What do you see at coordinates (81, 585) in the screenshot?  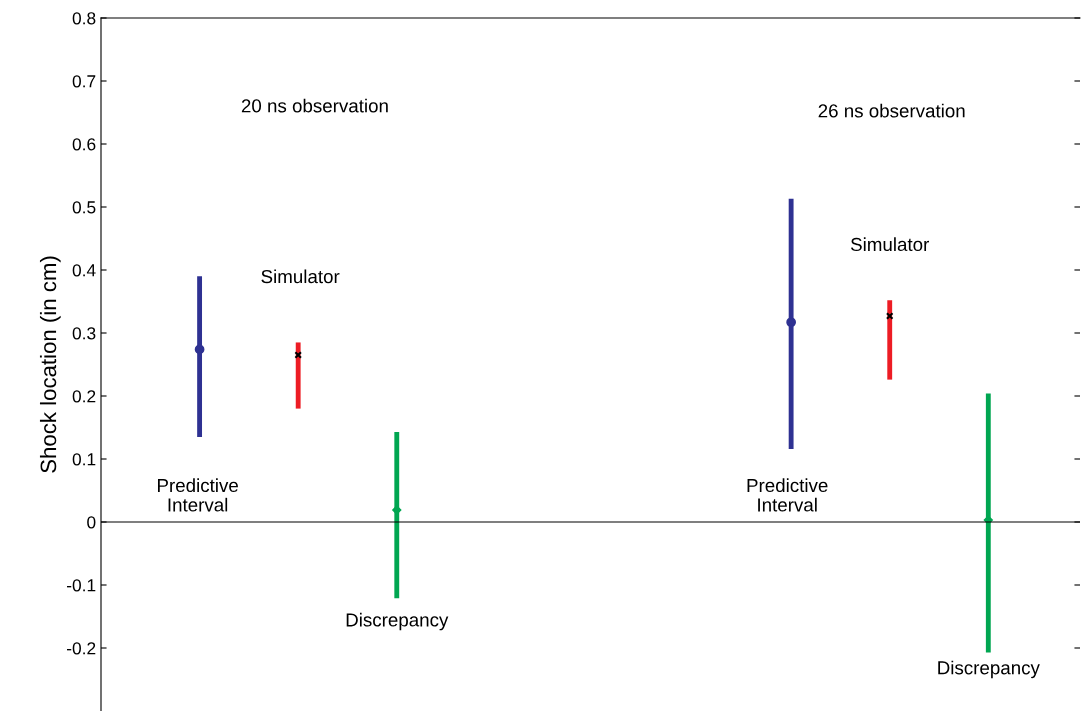 I see `y-tick-label: -0.1` at bounding box center [81, 585].